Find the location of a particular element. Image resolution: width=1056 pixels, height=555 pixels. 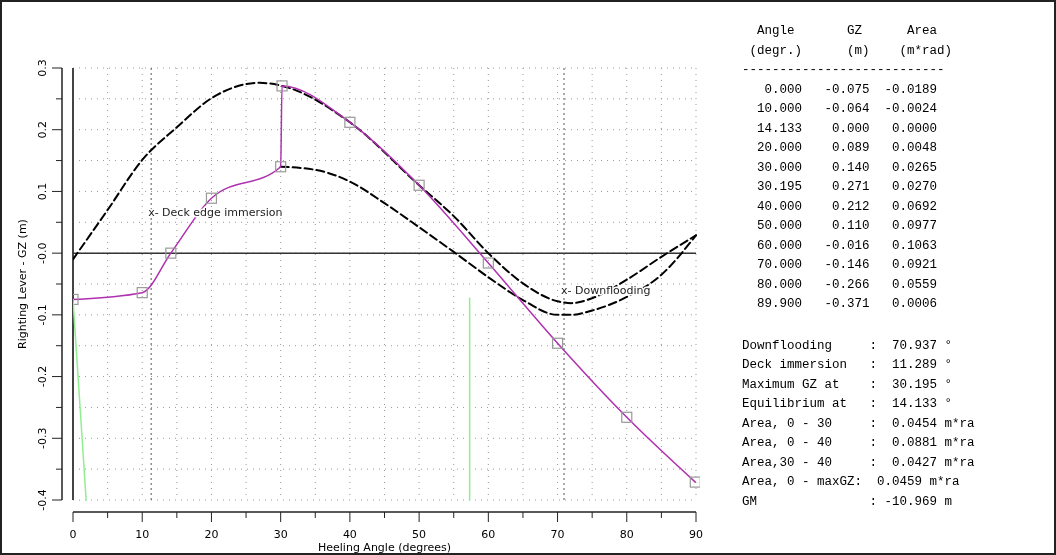

x-tick-label: 0 is located at coordinates (73, 534).